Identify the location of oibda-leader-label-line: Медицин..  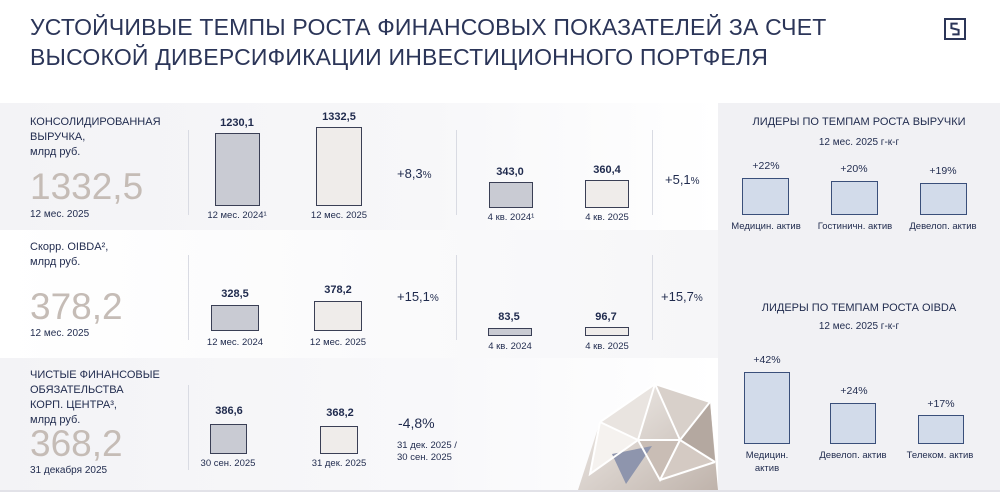
(767, 455).